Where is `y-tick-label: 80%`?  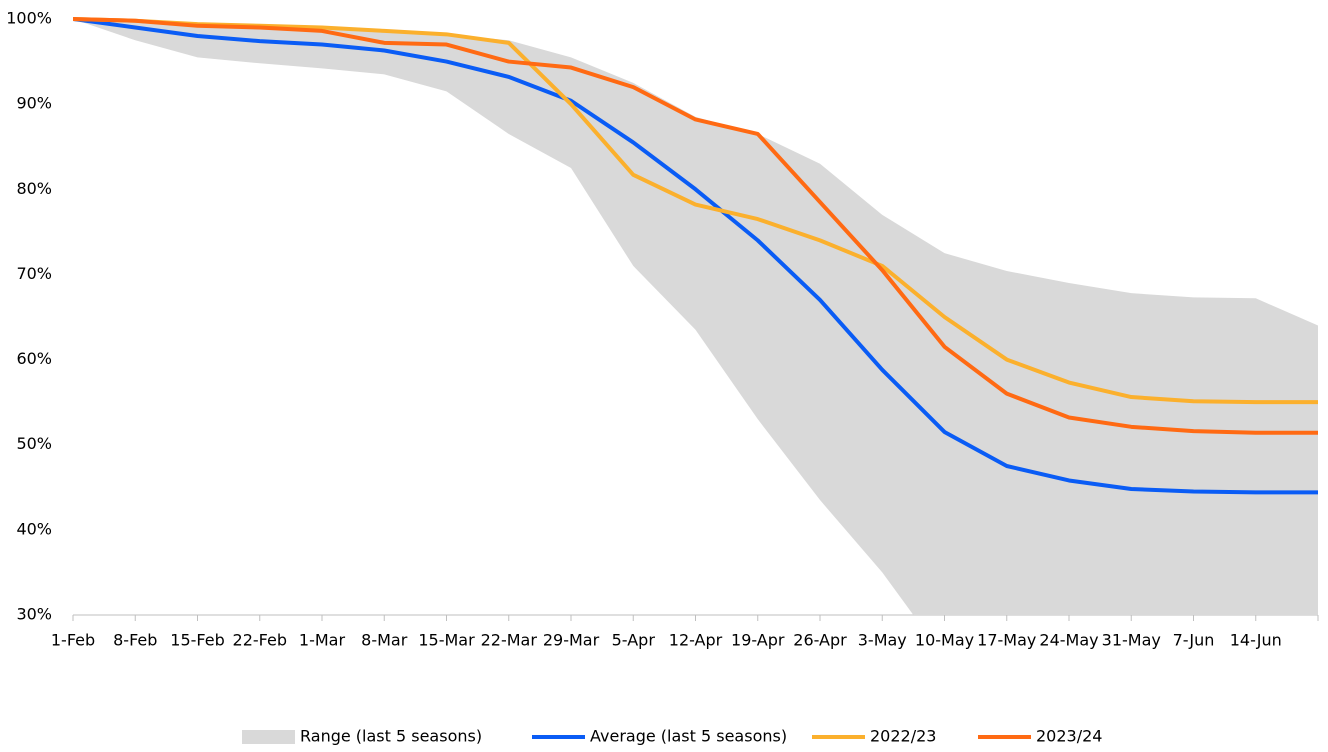 y-tick-label: 80% is located at coordinates (34, 188).